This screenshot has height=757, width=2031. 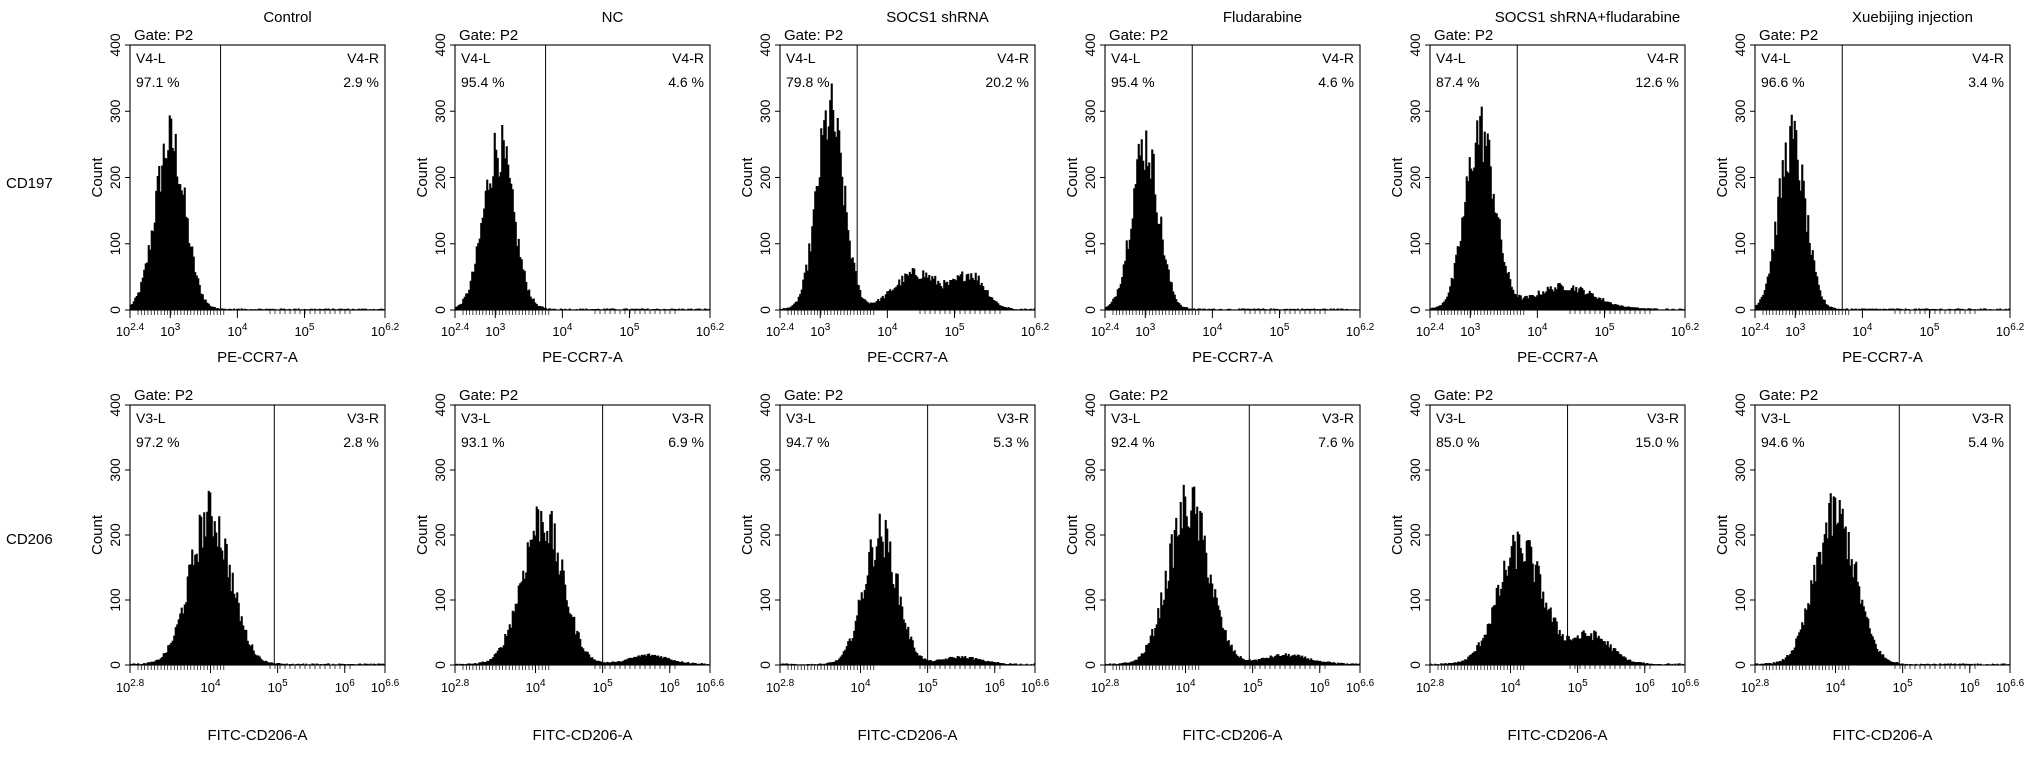 I want to click on x-tick-label: 10⁶, so click(x=995, y=686).